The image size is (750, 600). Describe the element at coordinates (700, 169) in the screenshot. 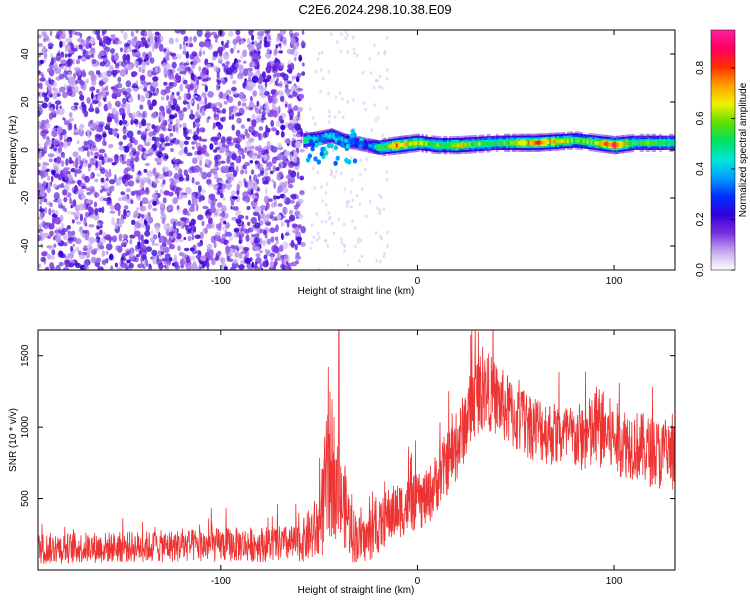

I see `colorbar-tick-label: 0.4` at that location.